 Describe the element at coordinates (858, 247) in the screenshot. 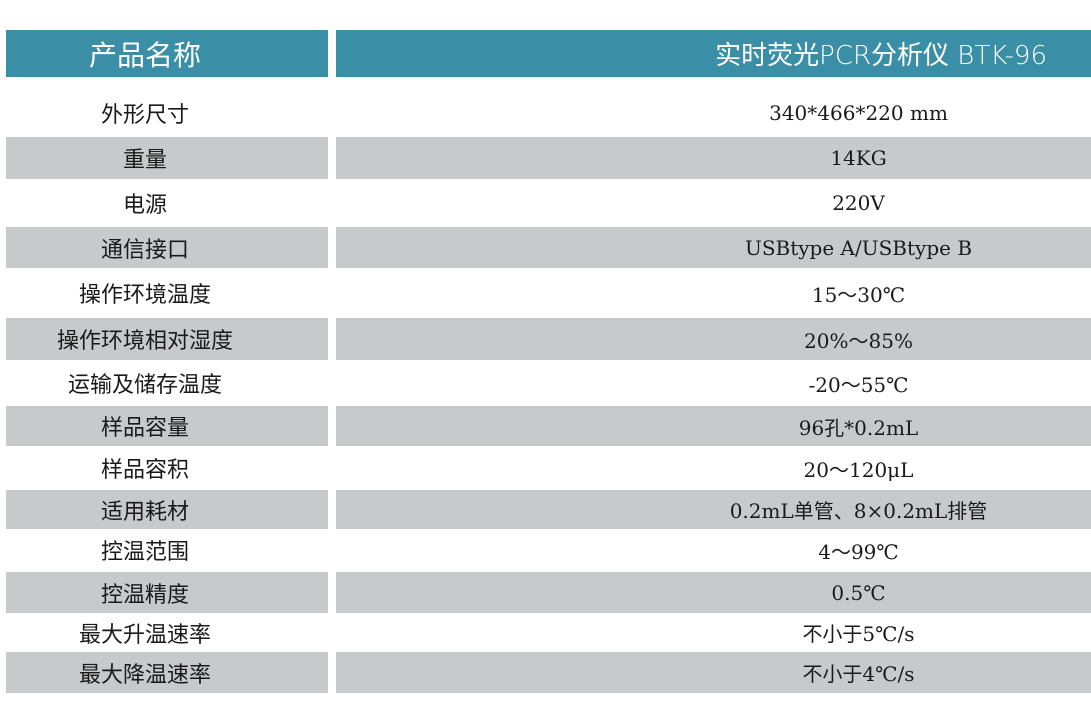

I see `spec-value: USBtype A/USBtype B` at that location.